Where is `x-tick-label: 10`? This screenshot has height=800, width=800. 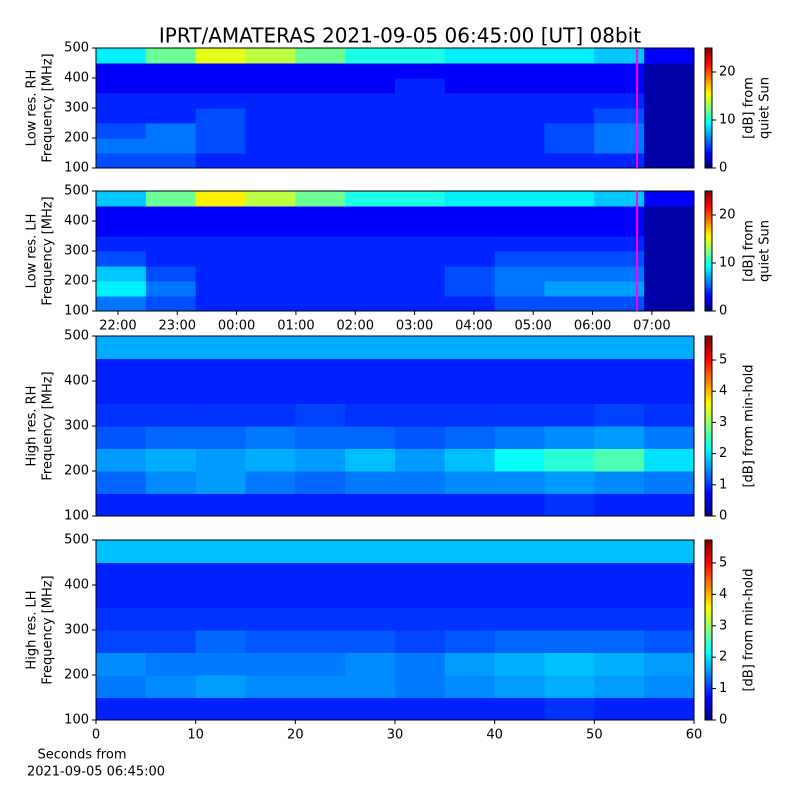
x-tick-label: 10 is located at coordinates (195, 735).